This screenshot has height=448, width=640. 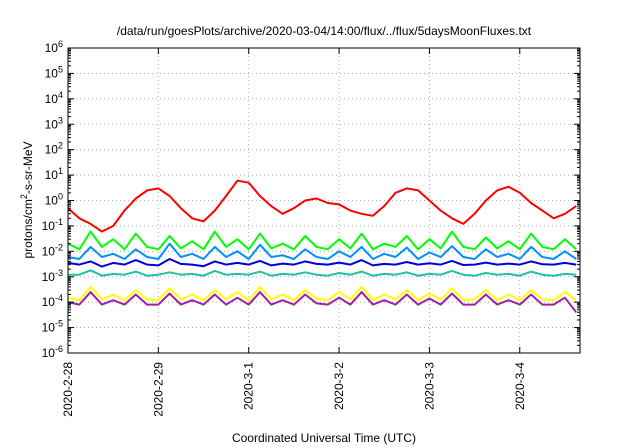 What do you see at coordinates (59, 349) in the screenshot?
I see `y-tick-label-exp: -6` at bounding box center [59, 349].